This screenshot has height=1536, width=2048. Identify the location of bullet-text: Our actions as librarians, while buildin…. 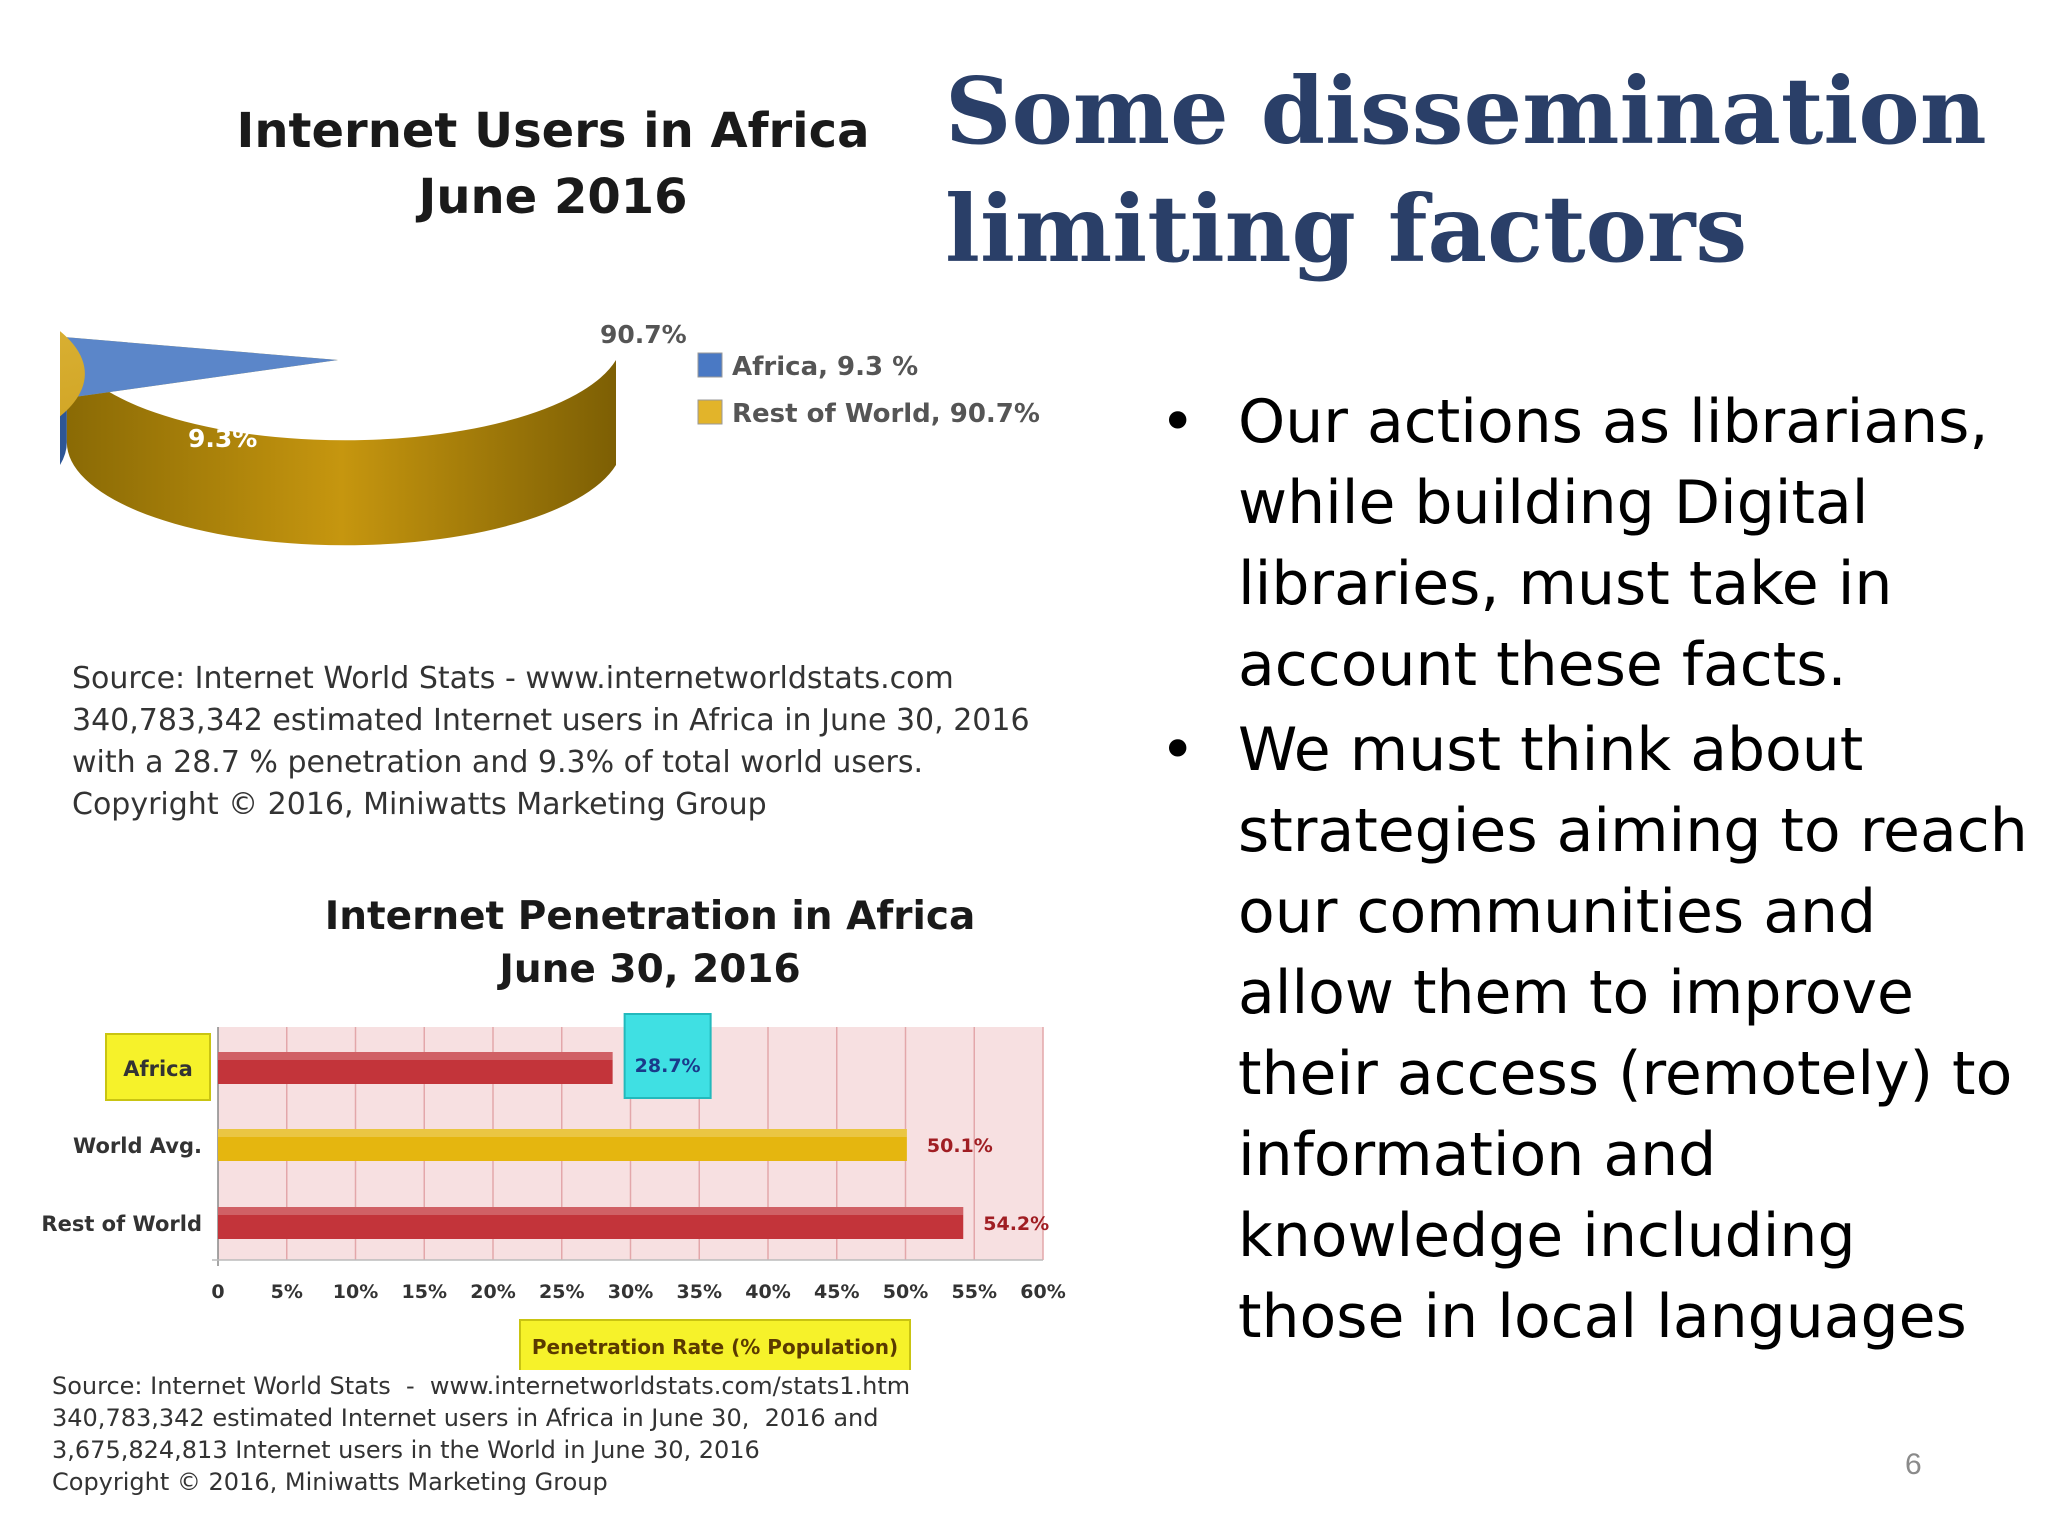
(1613, 543).